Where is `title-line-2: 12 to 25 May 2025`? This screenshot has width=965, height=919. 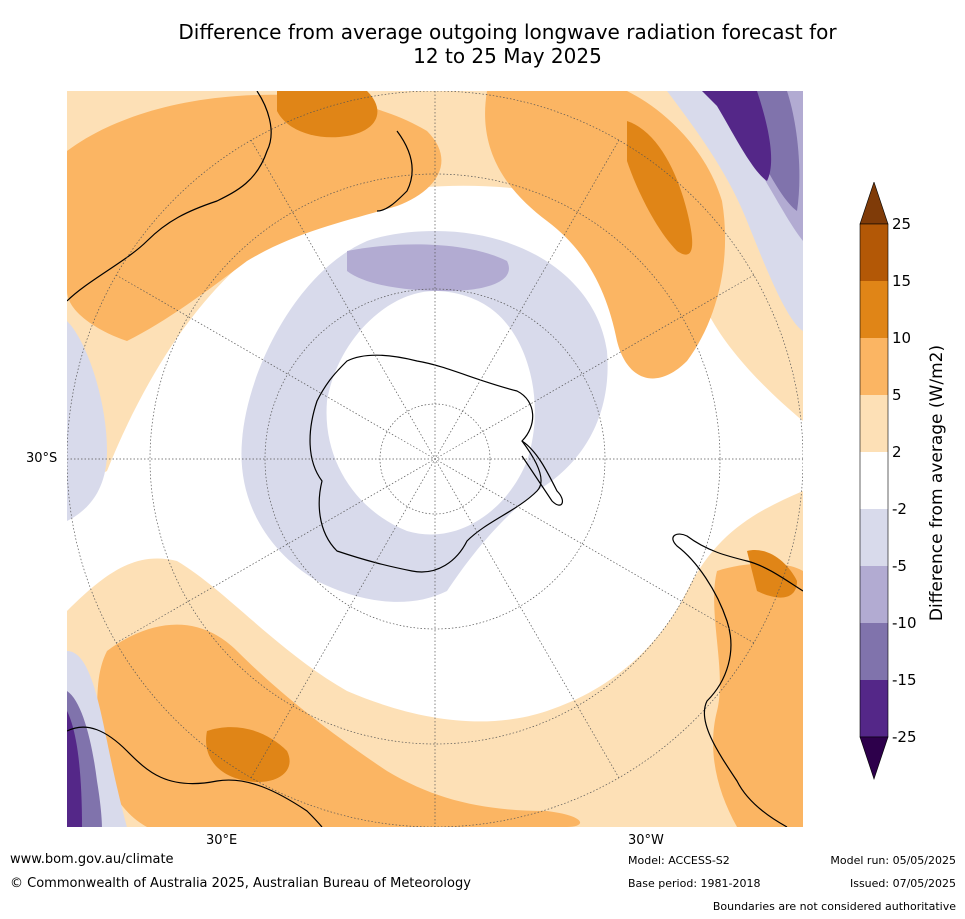 title-line-2: 12 to 25 May 2025 is located at coordinates (507, 56).